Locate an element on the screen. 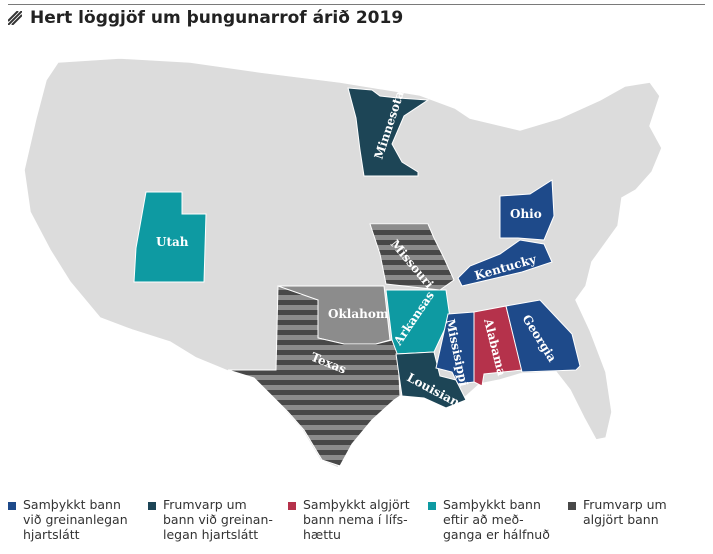 The height and width of the screenshot is (554, 713). state-texas is located at coordinates (314, 376).